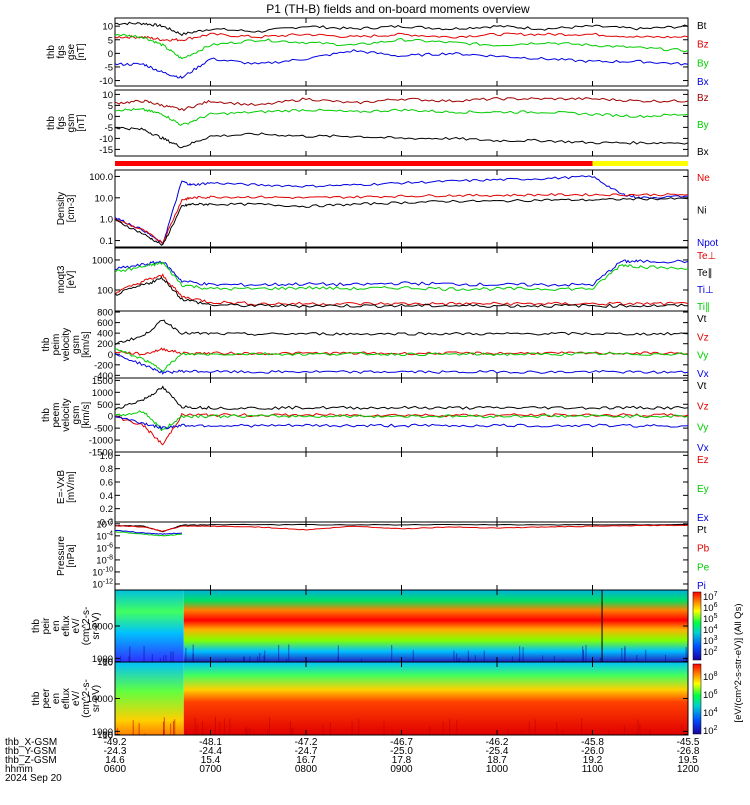  Describe the element at coordinates (703, 307) in the screenshot. I see `legend-Ti∥: Ti∥` at that location.